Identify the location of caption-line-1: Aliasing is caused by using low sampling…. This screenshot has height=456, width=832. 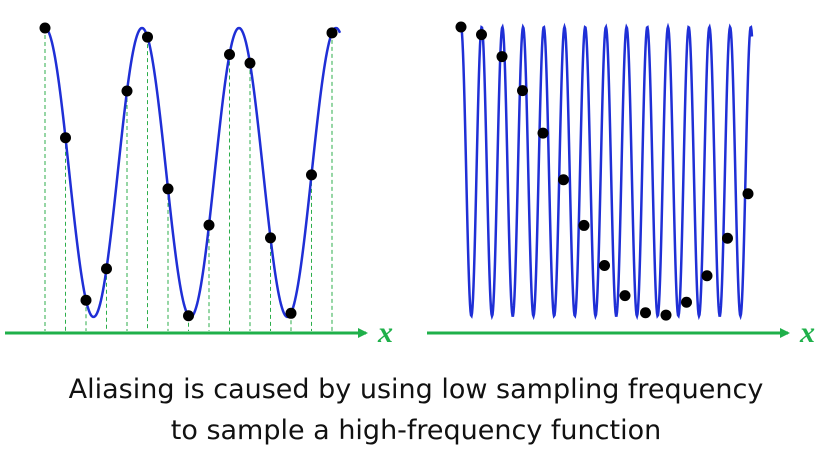
(416, 389).